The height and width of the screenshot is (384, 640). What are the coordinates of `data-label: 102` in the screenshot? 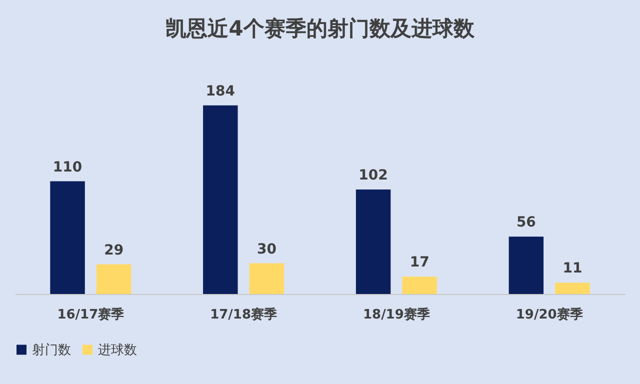 It's located at (373, 175).